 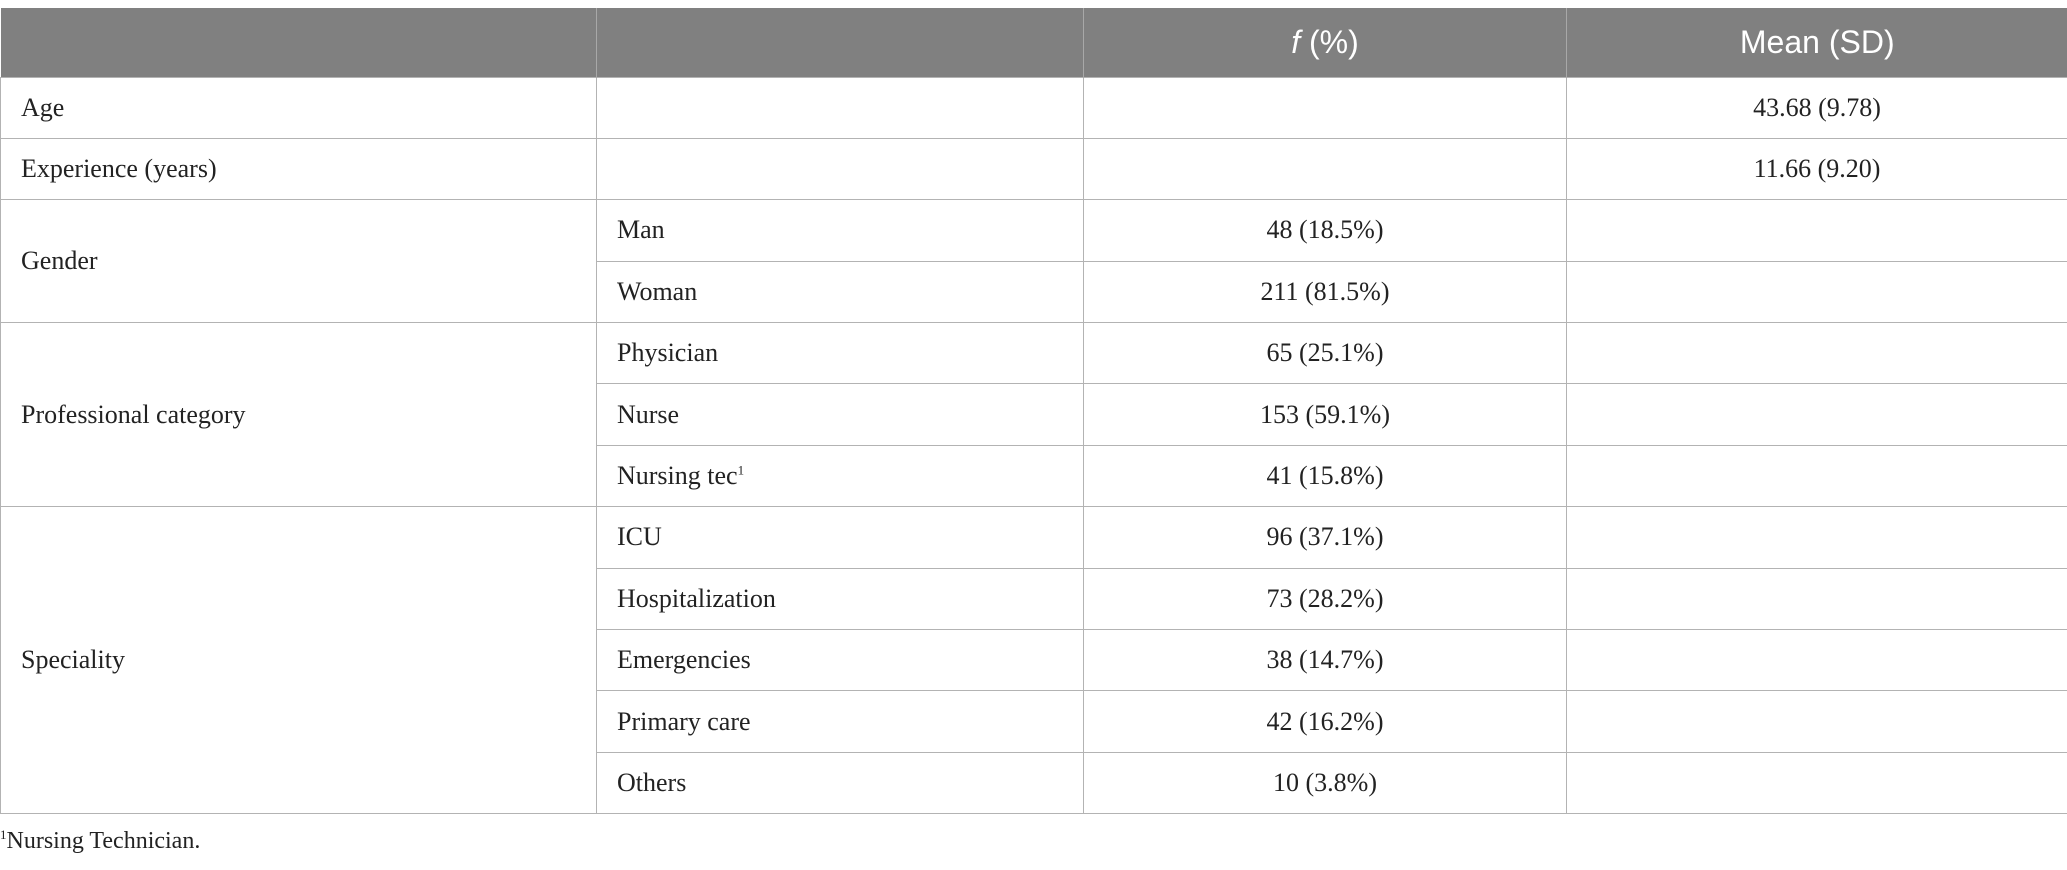 I want to click on table-row: Hospitalization 73 (28.2%), so click(x=1034, y=599).